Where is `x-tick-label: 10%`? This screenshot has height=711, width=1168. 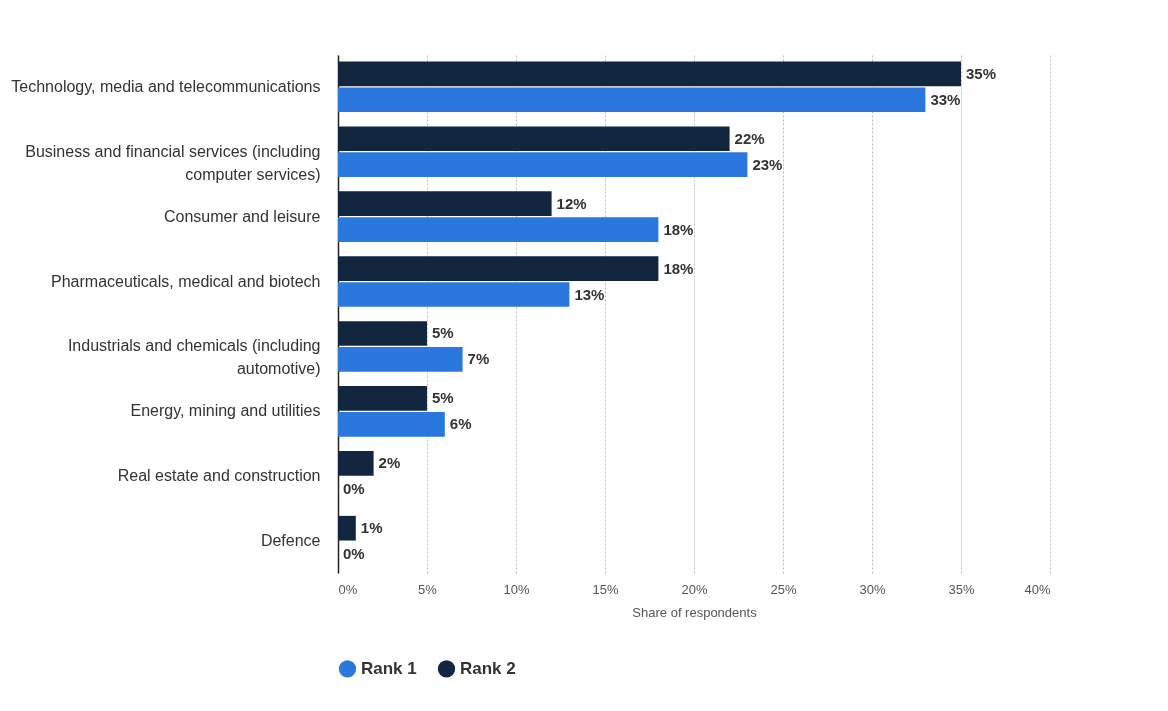
x-tick-label: 10% is located at coordinates (516, 589).